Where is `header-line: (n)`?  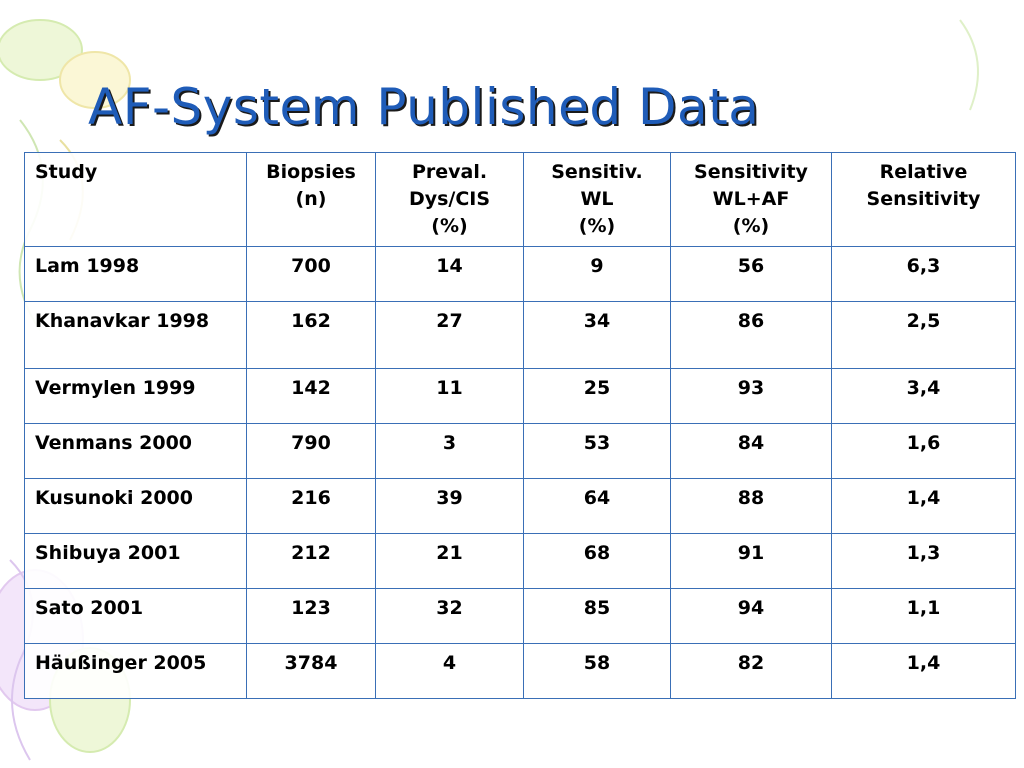 header-line: (n) is located at coordinates (311, 199).